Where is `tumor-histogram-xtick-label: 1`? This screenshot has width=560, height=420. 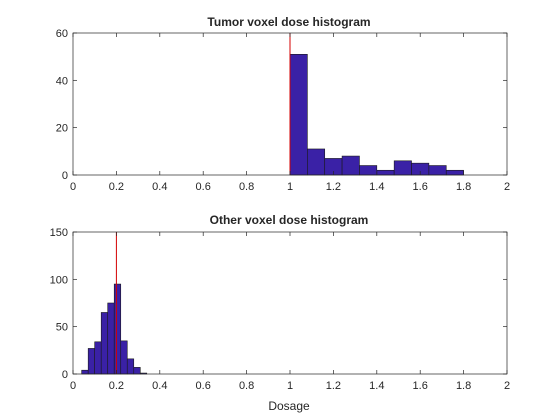
tumor-histogram-xtick-label: 1 is located at coordinates (290, 187).